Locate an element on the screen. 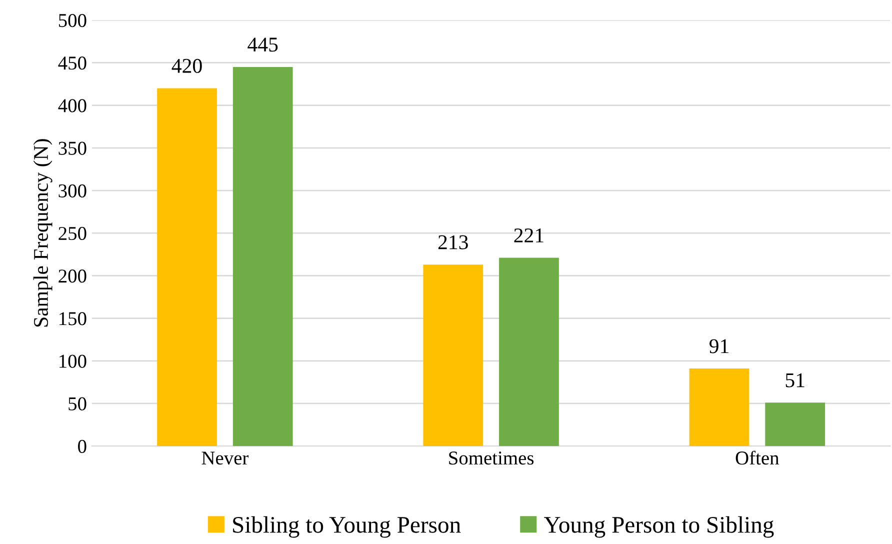 Image resolution: width=892 pixels, height=544 pixels. y-tick-label: 500 is located at coordinates (72, 21).